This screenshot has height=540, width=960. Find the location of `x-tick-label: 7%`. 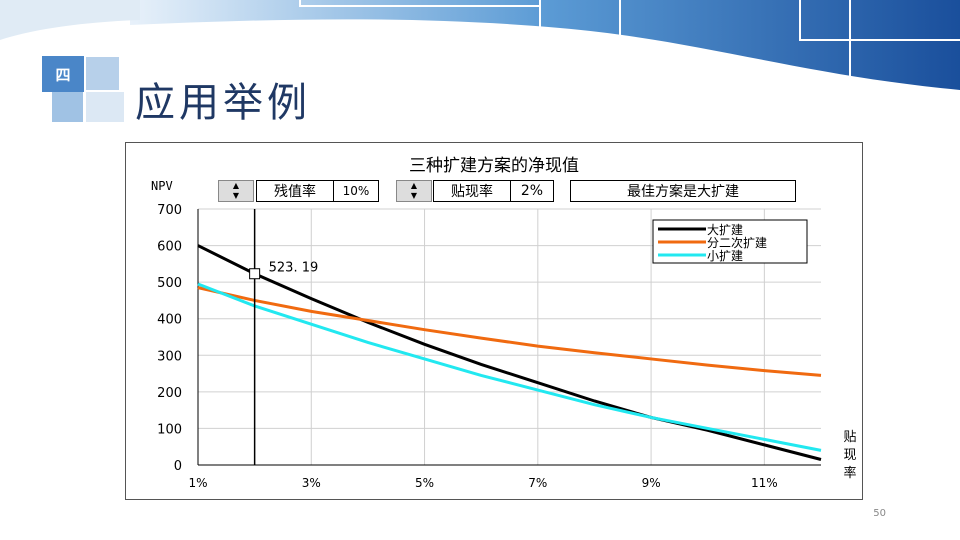

x-tick-label: 7% is located at coordinates (537, 483).